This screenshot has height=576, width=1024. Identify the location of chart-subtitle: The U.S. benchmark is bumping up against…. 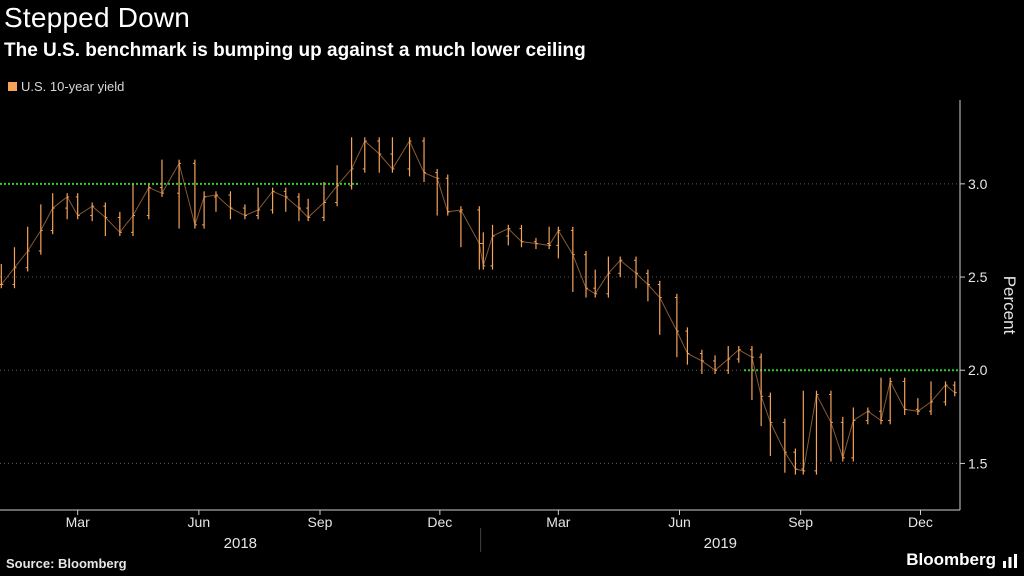
(295, 50).